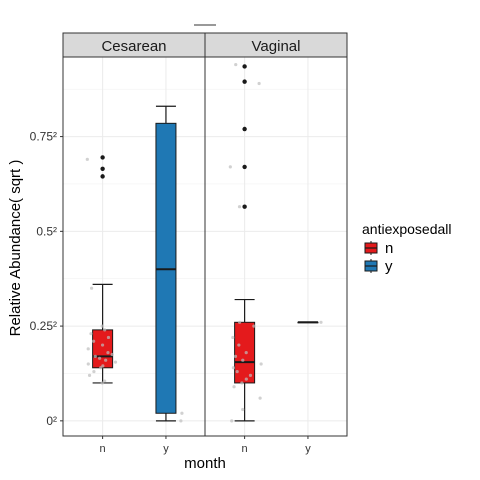 This screenshot has width=480, height=480. I want to click on y-axis-title: Relative Abundance( sqrt ), so click(15, 248).